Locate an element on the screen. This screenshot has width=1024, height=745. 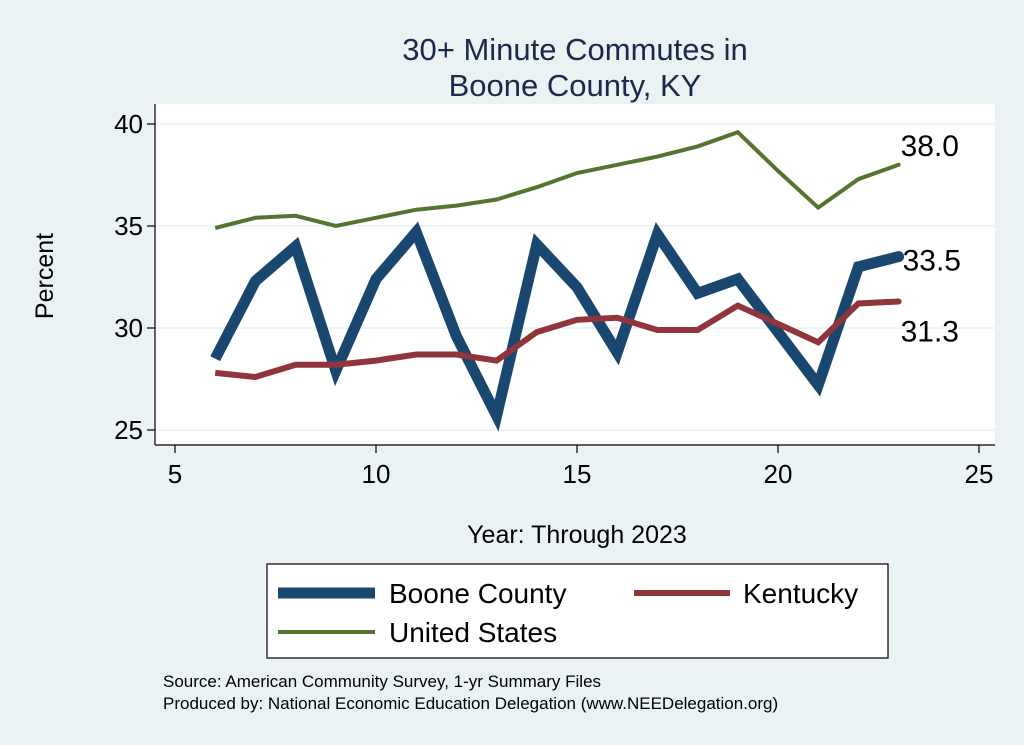
end-point-boone-county is located at coordinates (899, 257).